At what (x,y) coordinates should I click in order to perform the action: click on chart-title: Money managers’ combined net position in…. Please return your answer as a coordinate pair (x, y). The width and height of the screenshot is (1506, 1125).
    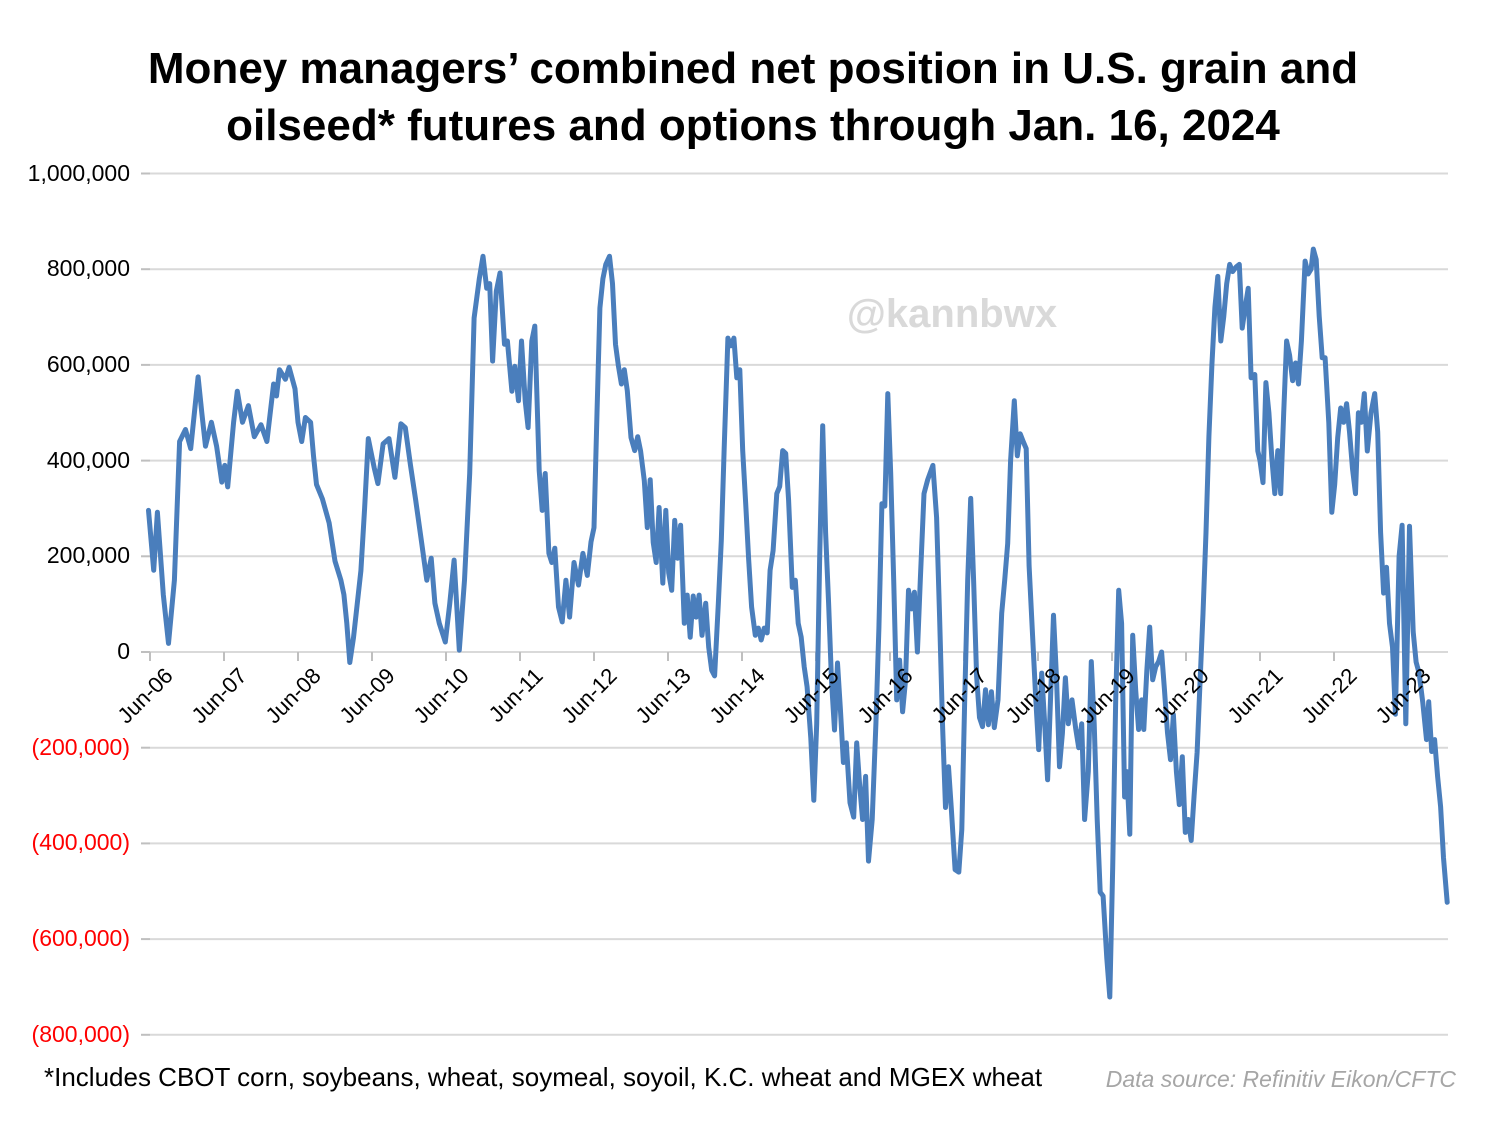
    Looking at the image, I should click on (753, 97).